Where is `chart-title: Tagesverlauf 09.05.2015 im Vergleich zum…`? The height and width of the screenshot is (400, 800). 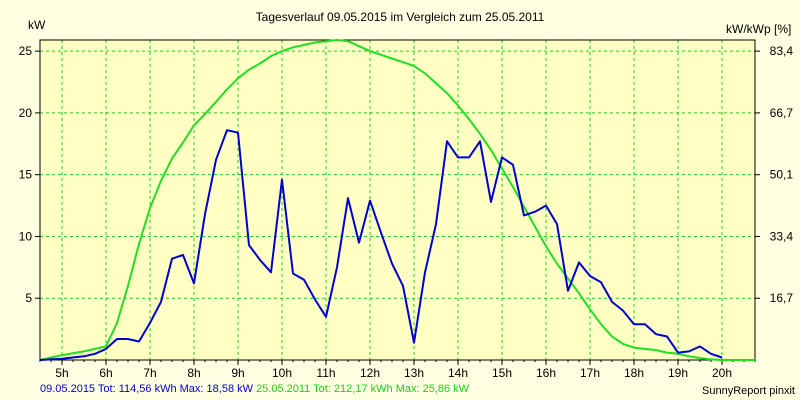 chart-title: Tagesverlauf 09.05.2015 im Vergleich zum… is located at coordinates (400, 17).